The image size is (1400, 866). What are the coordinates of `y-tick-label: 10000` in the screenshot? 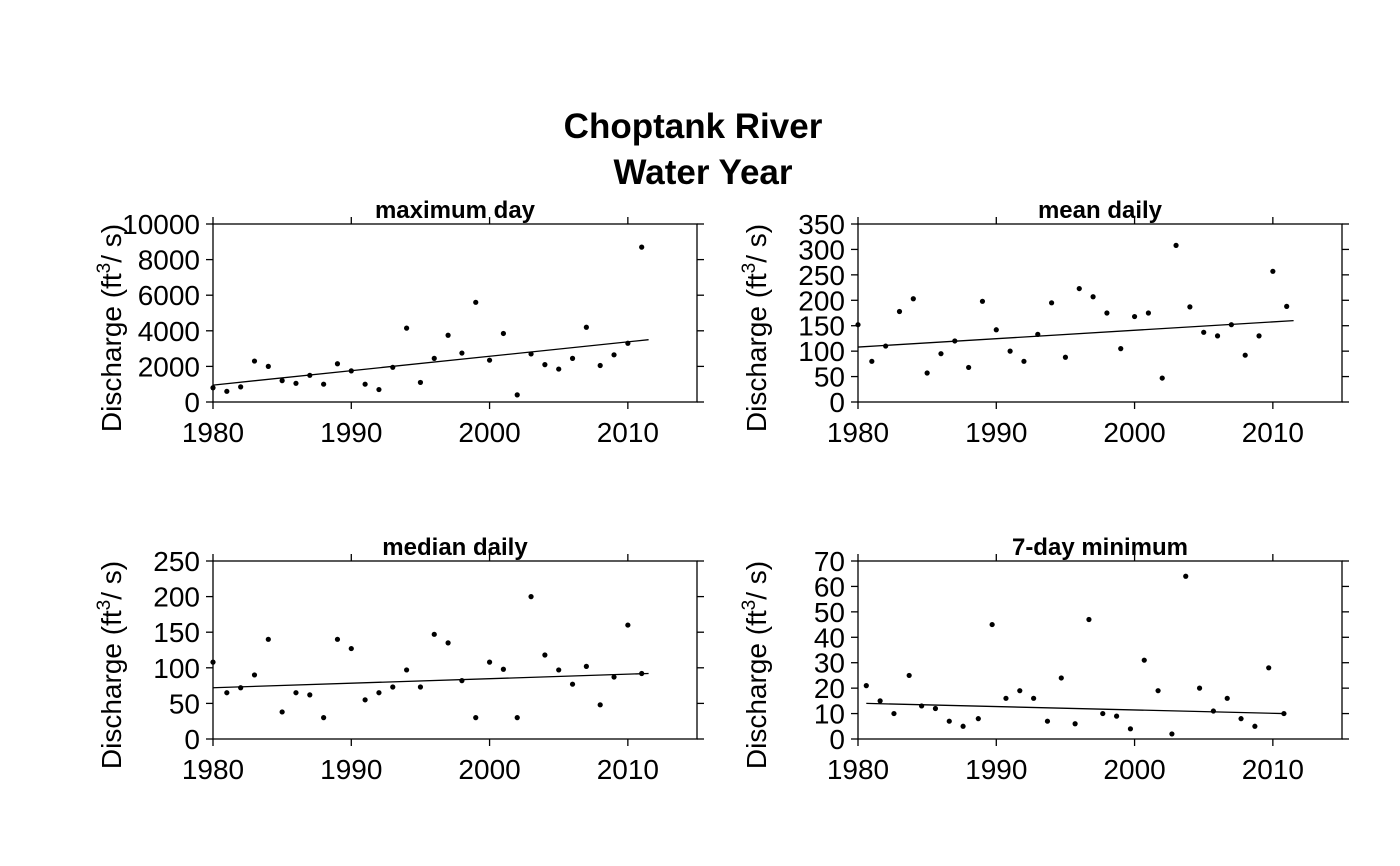 It's located at (161, 224).